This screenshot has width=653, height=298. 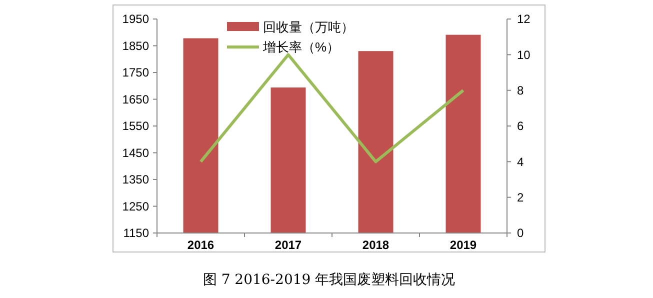 What do you see at coordinates (308, 27) in the screenshot?
I see `legend-label: 回收量（万吨）` at bounding box center [308, 27].